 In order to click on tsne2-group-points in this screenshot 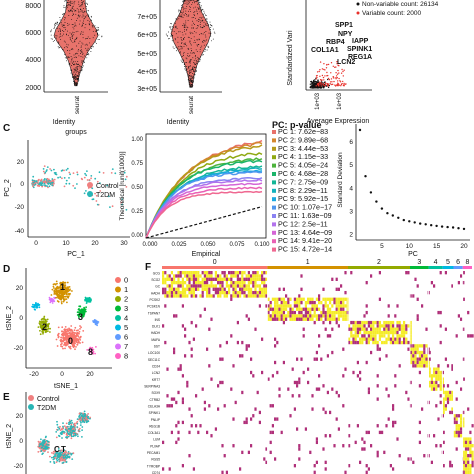, I will do `click(64, 437)`.